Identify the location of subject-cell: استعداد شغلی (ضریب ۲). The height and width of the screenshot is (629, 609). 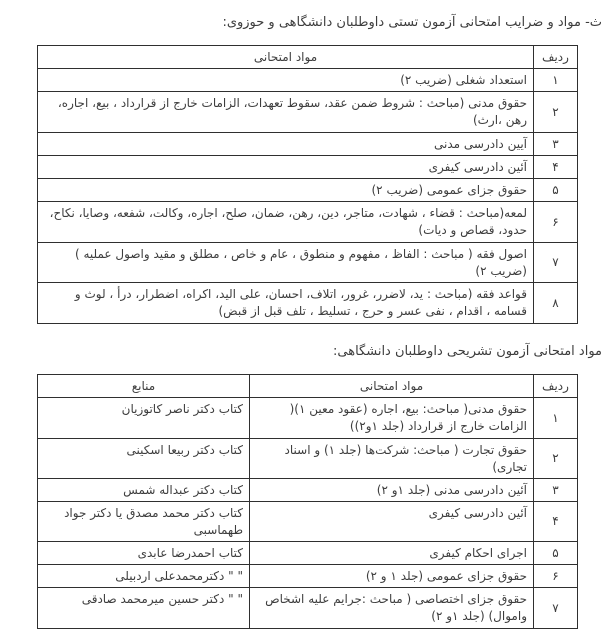
(285, 80).